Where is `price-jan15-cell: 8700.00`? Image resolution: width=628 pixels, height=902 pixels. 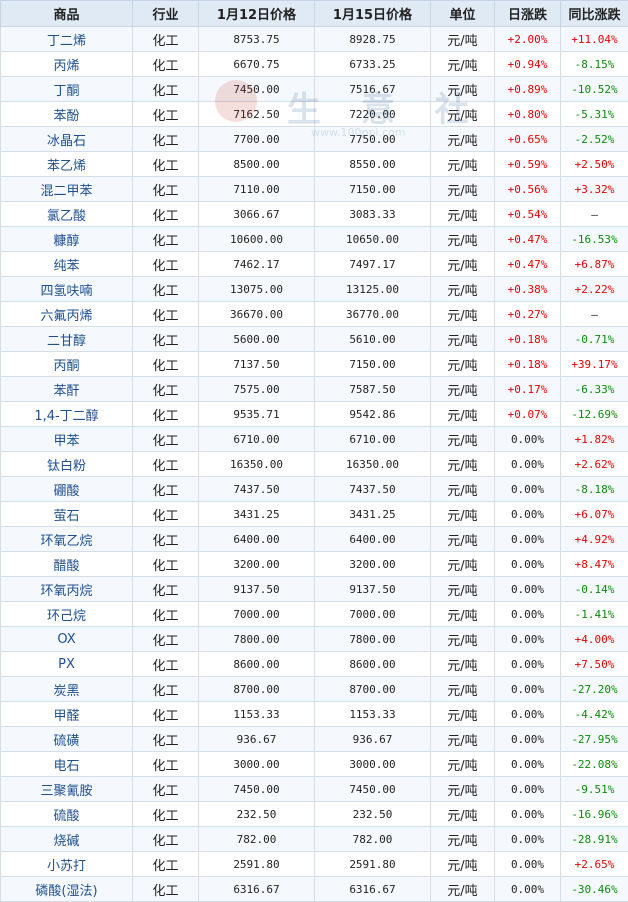
price-jan15-cell: 8700.00 is located at coordinates (372, 689).